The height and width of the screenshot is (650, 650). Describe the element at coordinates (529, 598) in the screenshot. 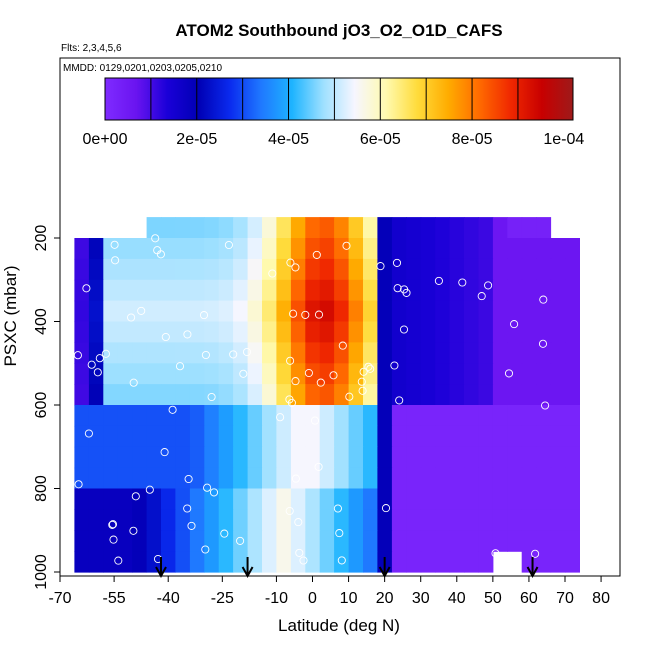

I see `x-tick-label: 60` at that location.